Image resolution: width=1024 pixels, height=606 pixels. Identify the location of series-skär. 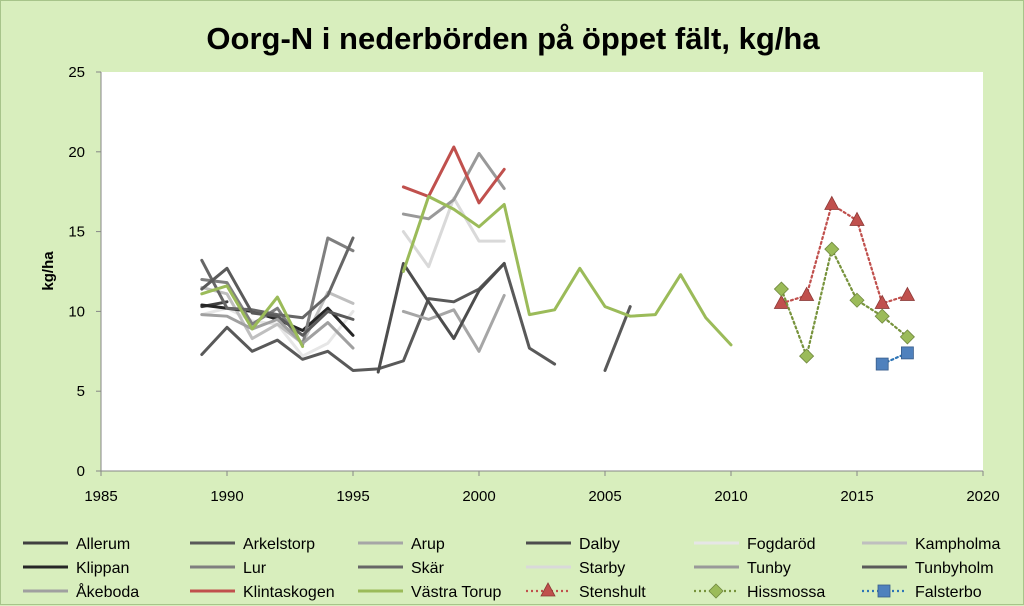
(277, 278).